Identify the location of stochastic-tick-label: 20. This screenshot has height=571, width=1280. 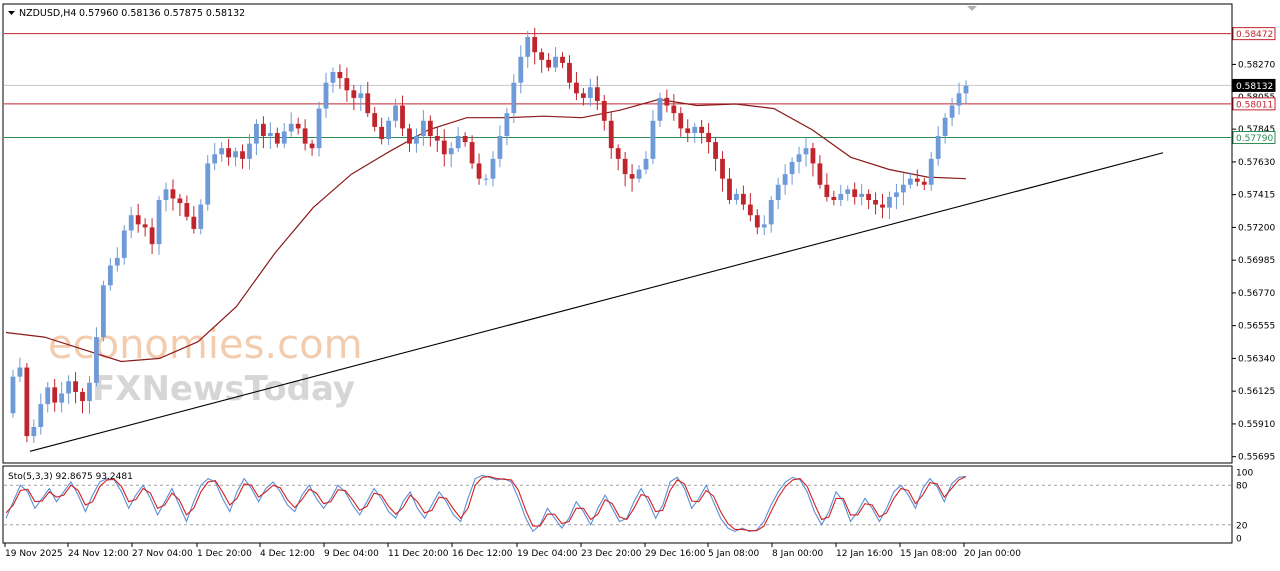
(1242, 526).